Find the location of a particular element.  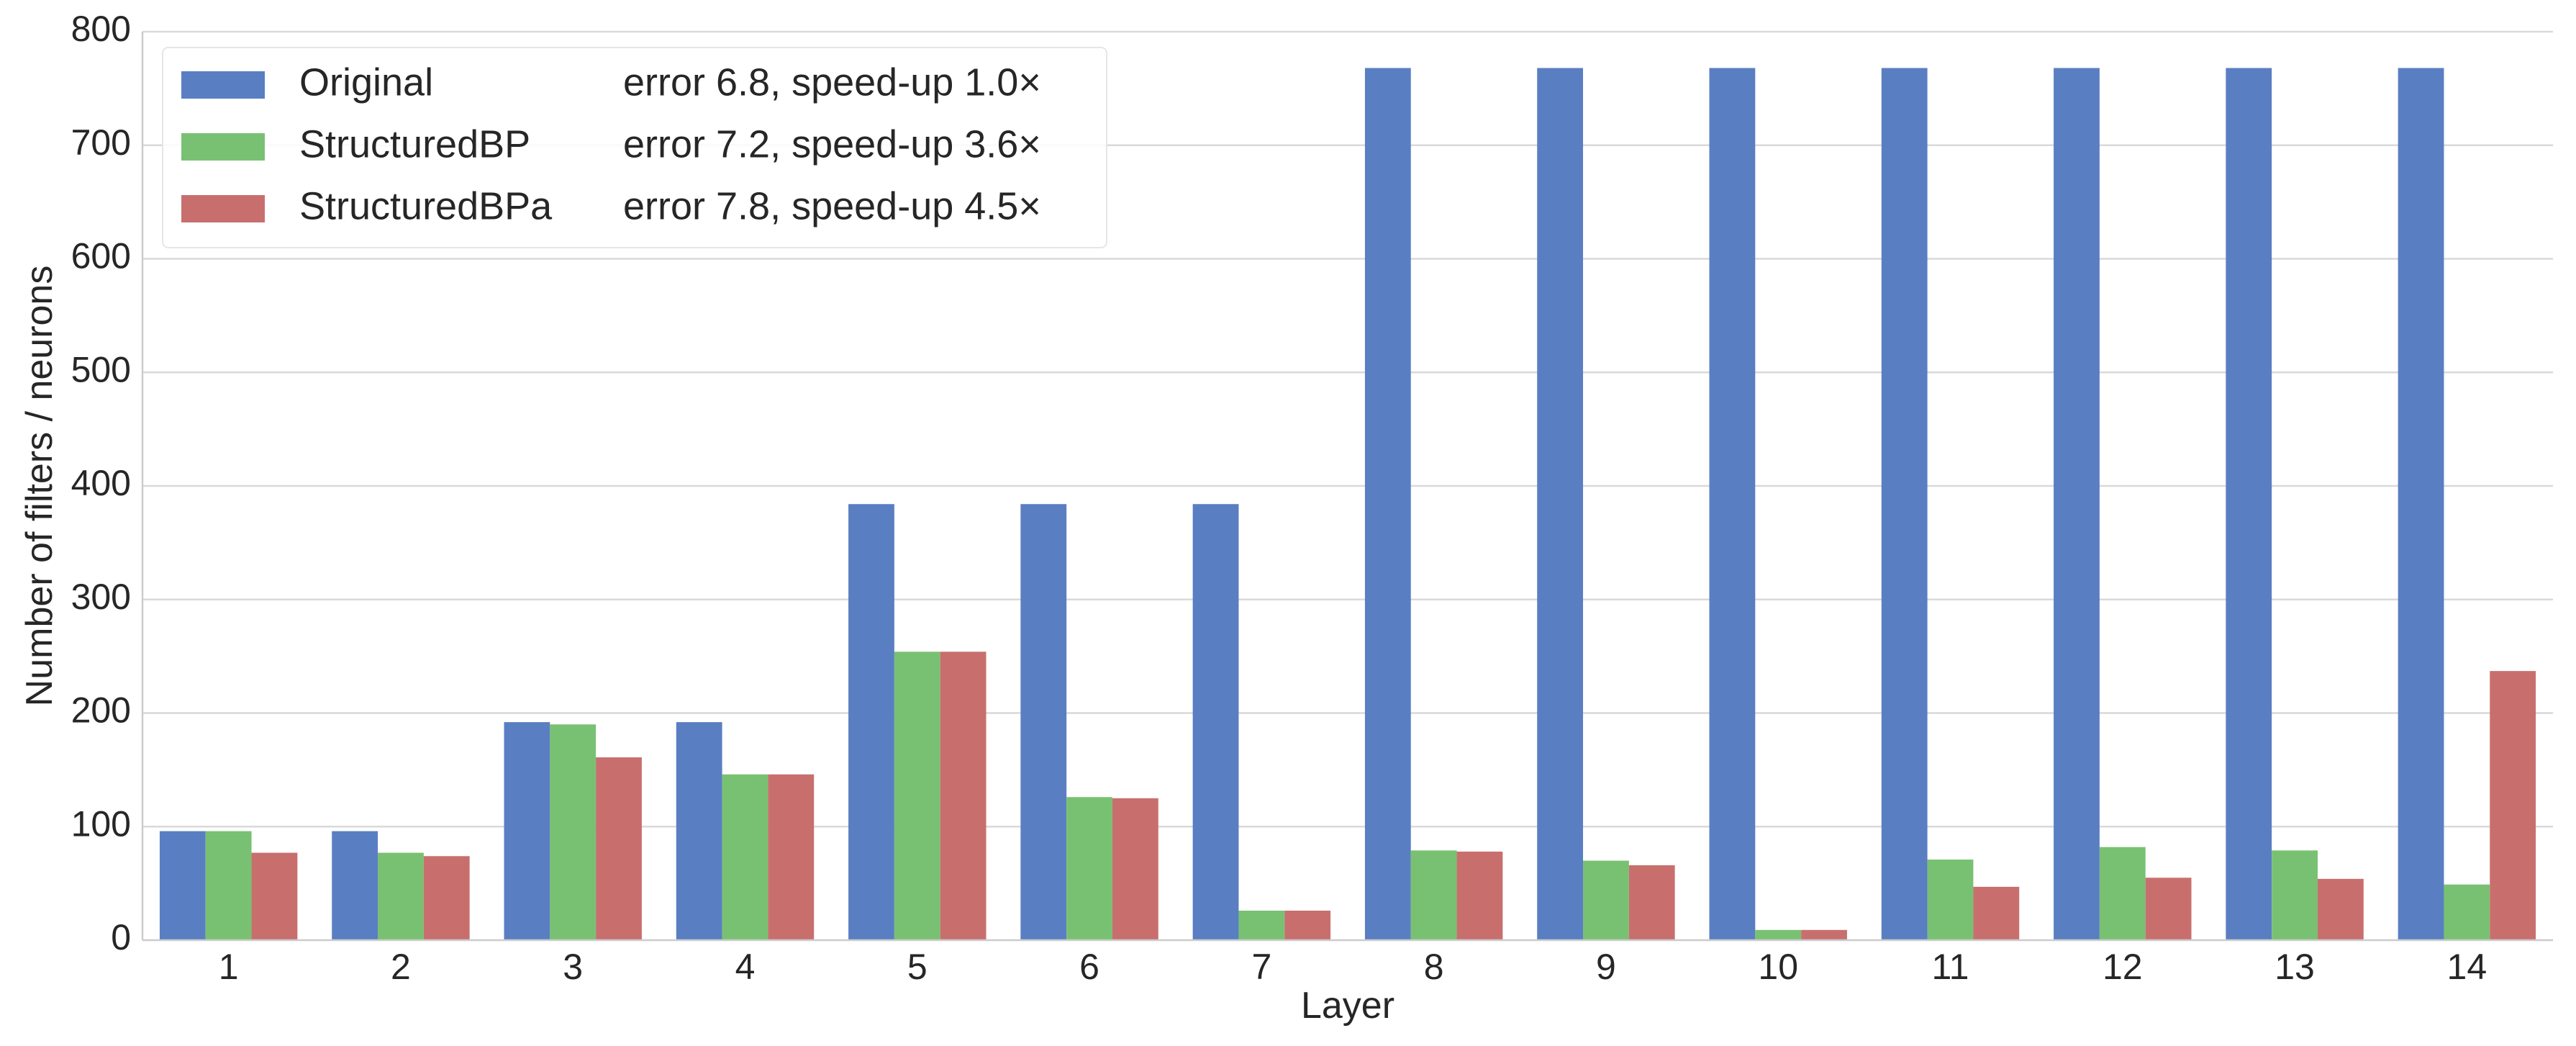

legend-label-original: Original is located at coordinates (366, 82).